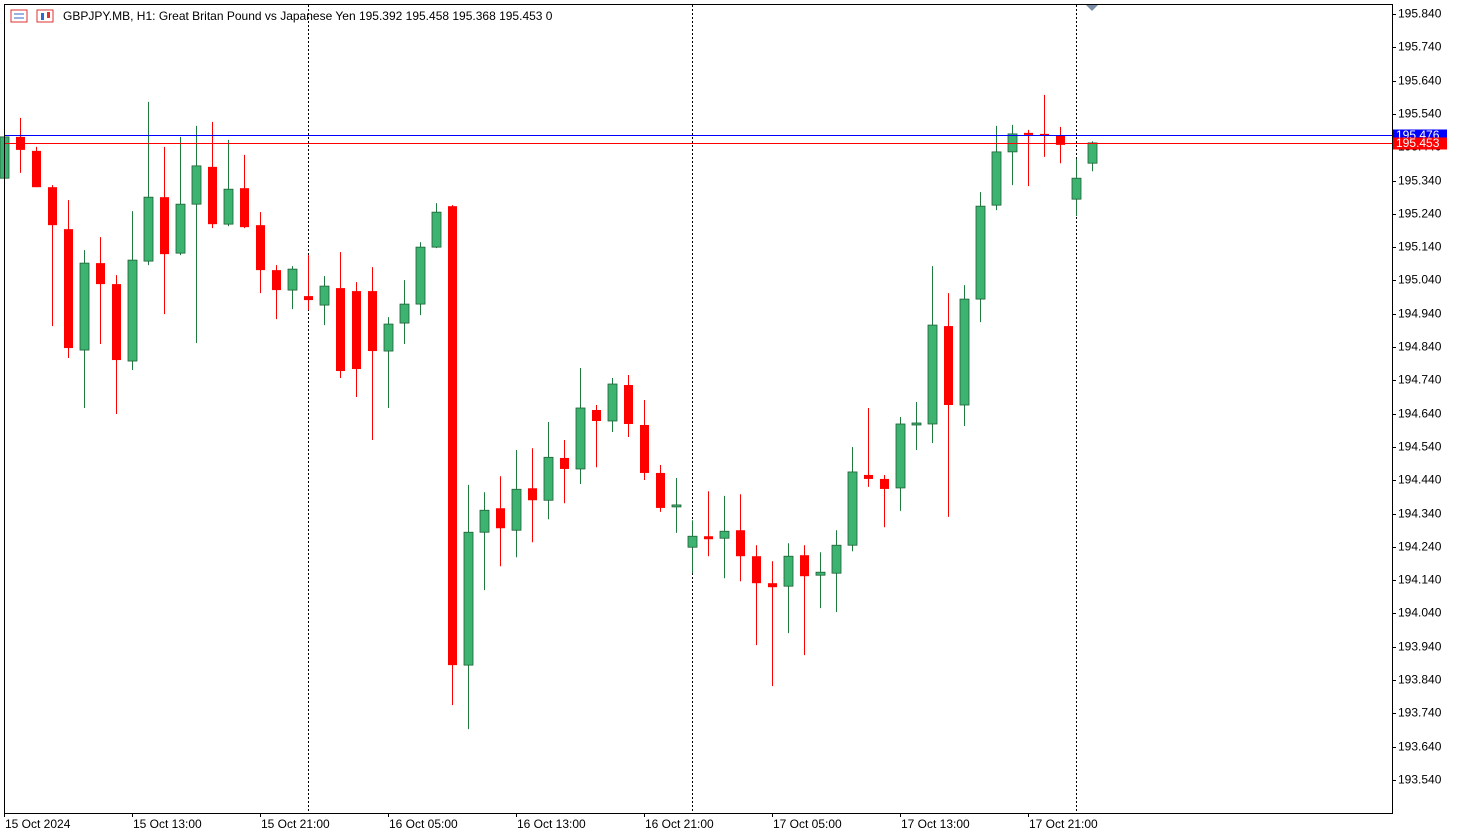 The image size is (1464, 839). What do you see at coordinates (32, 16) in the screenshot?
I see `title-icons` at bounding box center [32, 16].